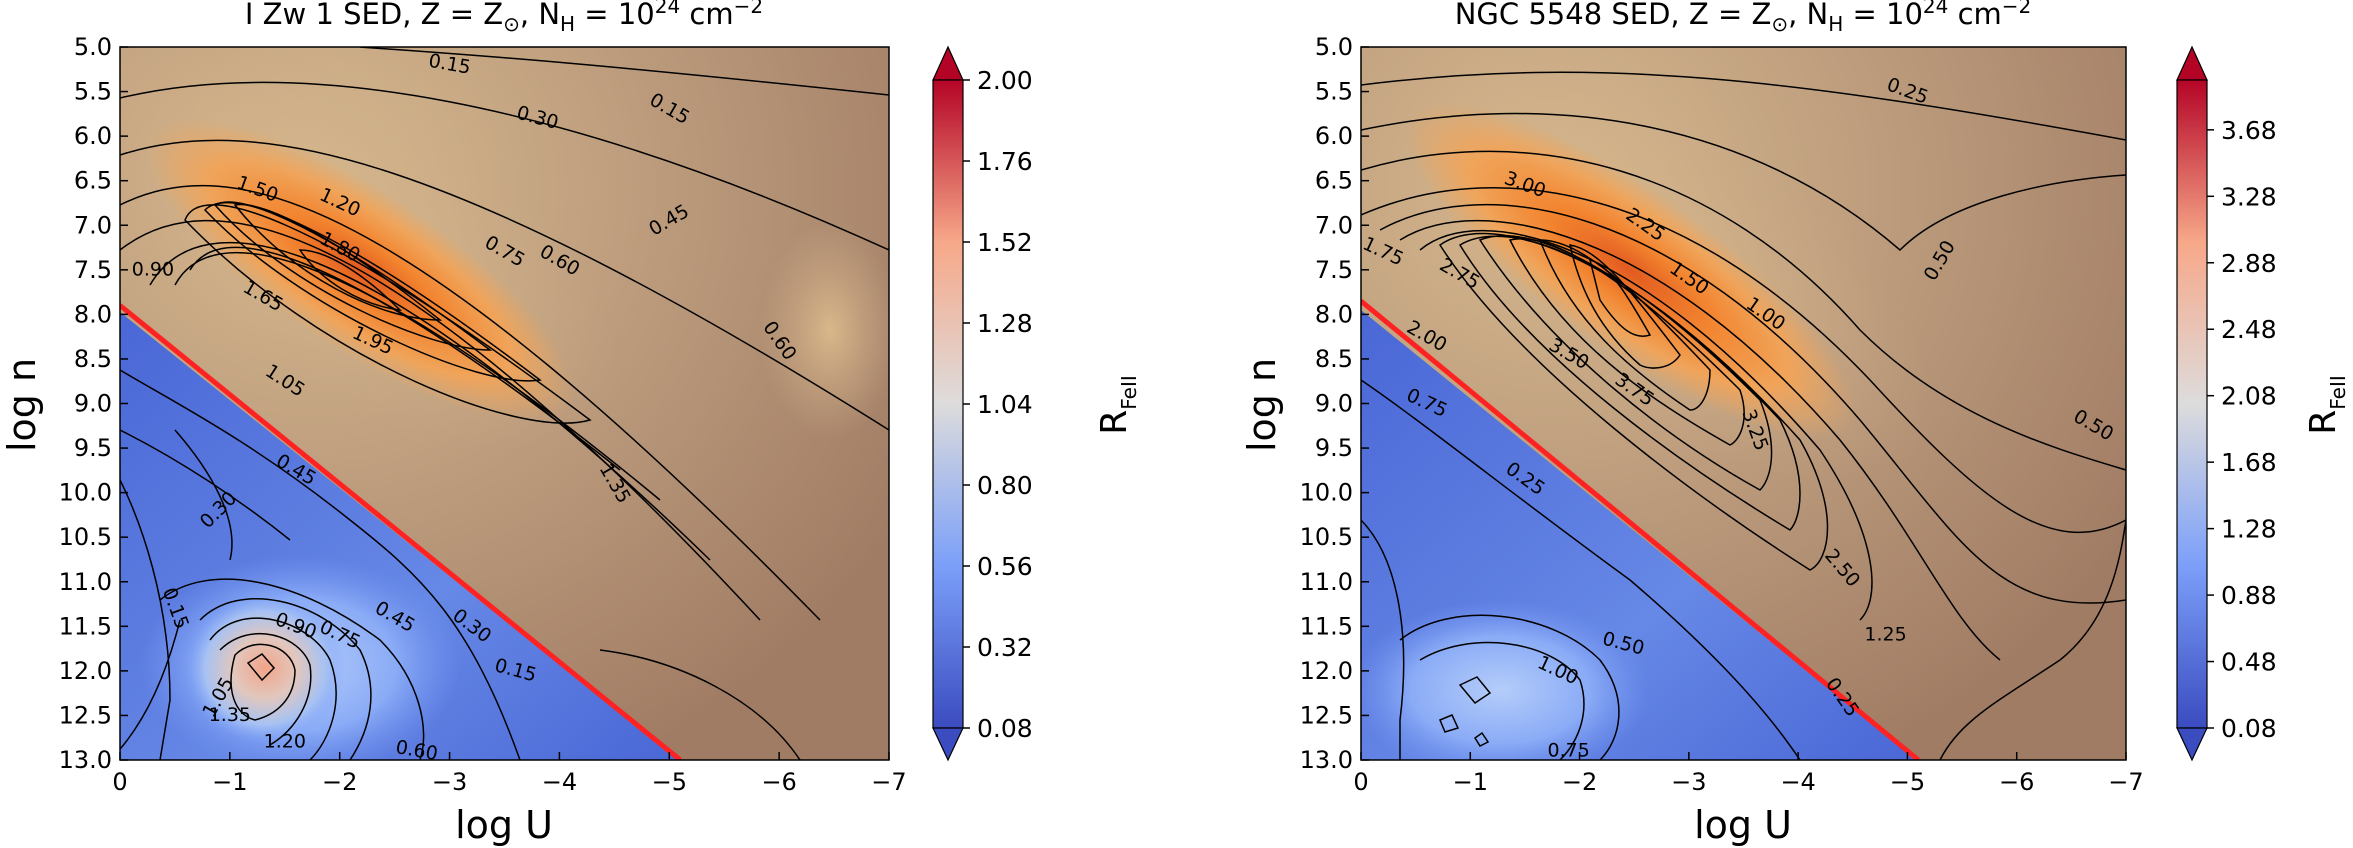  Describe the element at coordinates (416, 750) in the screenshot. I see `contour-label: 0.60` at that location.